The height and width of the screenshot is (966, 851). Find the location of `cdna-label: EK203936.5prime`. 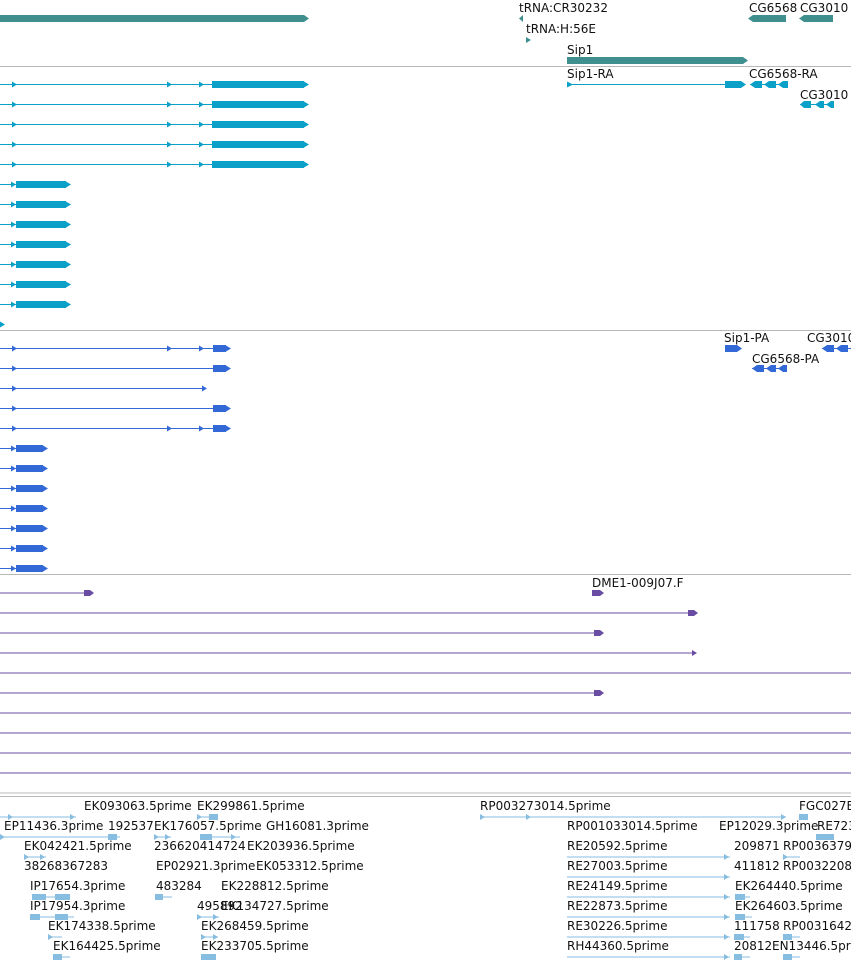

cdna-label: EK203936.5prime is located at coordinates (301, 846).